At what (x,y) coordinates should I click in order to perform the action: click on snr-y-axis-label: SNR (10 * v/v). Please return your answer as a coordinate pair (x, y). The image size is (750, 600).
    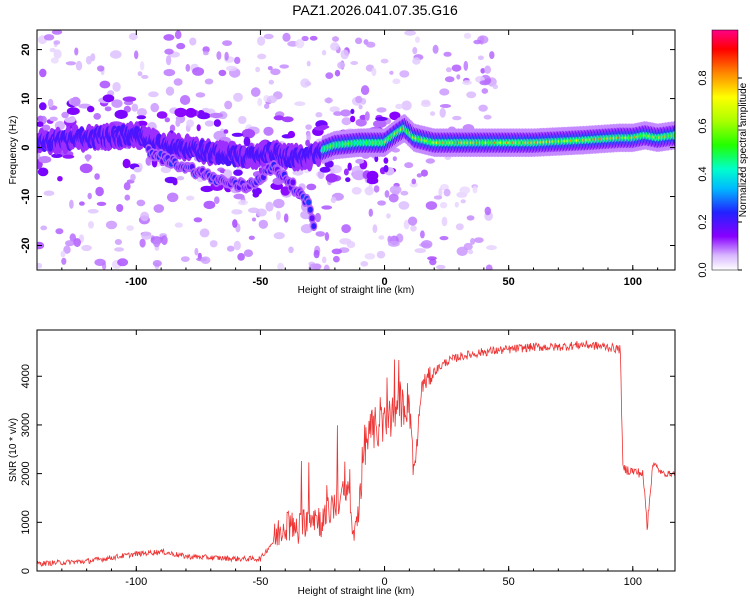
    Looking at the image, I should click on (13, 450).